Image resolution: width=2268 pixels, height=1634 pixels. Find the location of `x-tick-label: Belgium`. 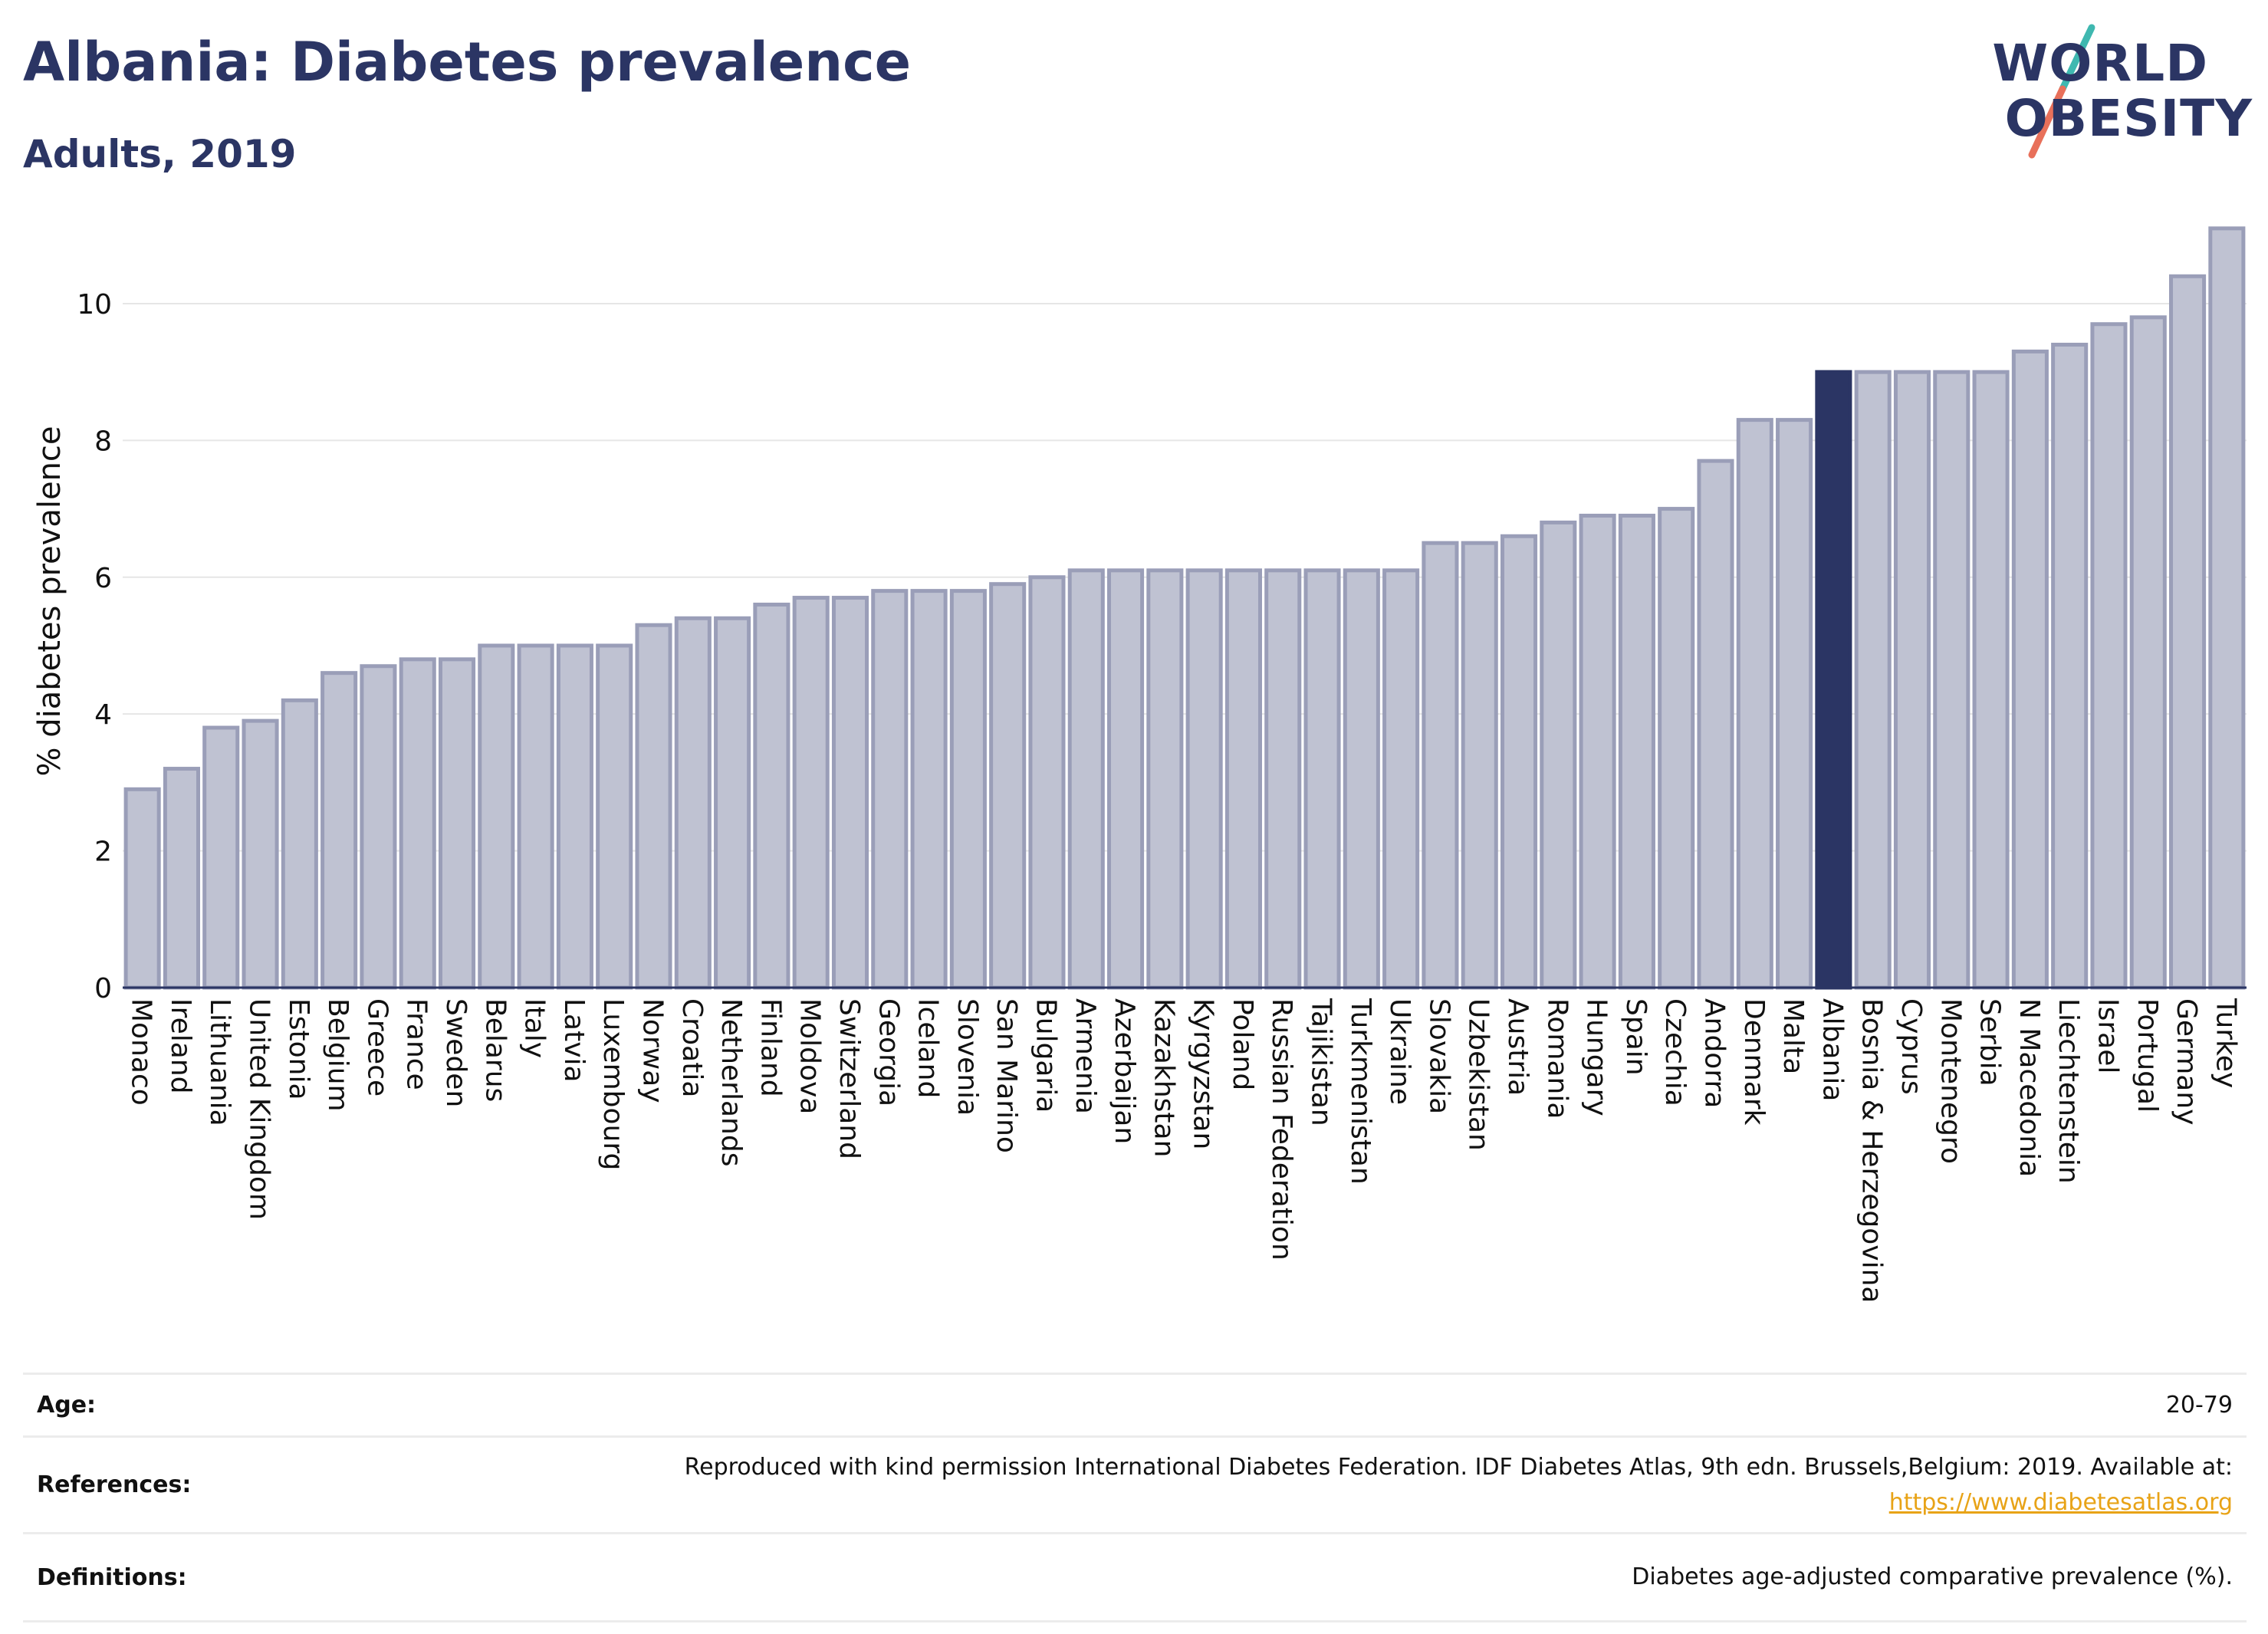

x-tick-label: Belgium is located at coordinates (337, 1055).